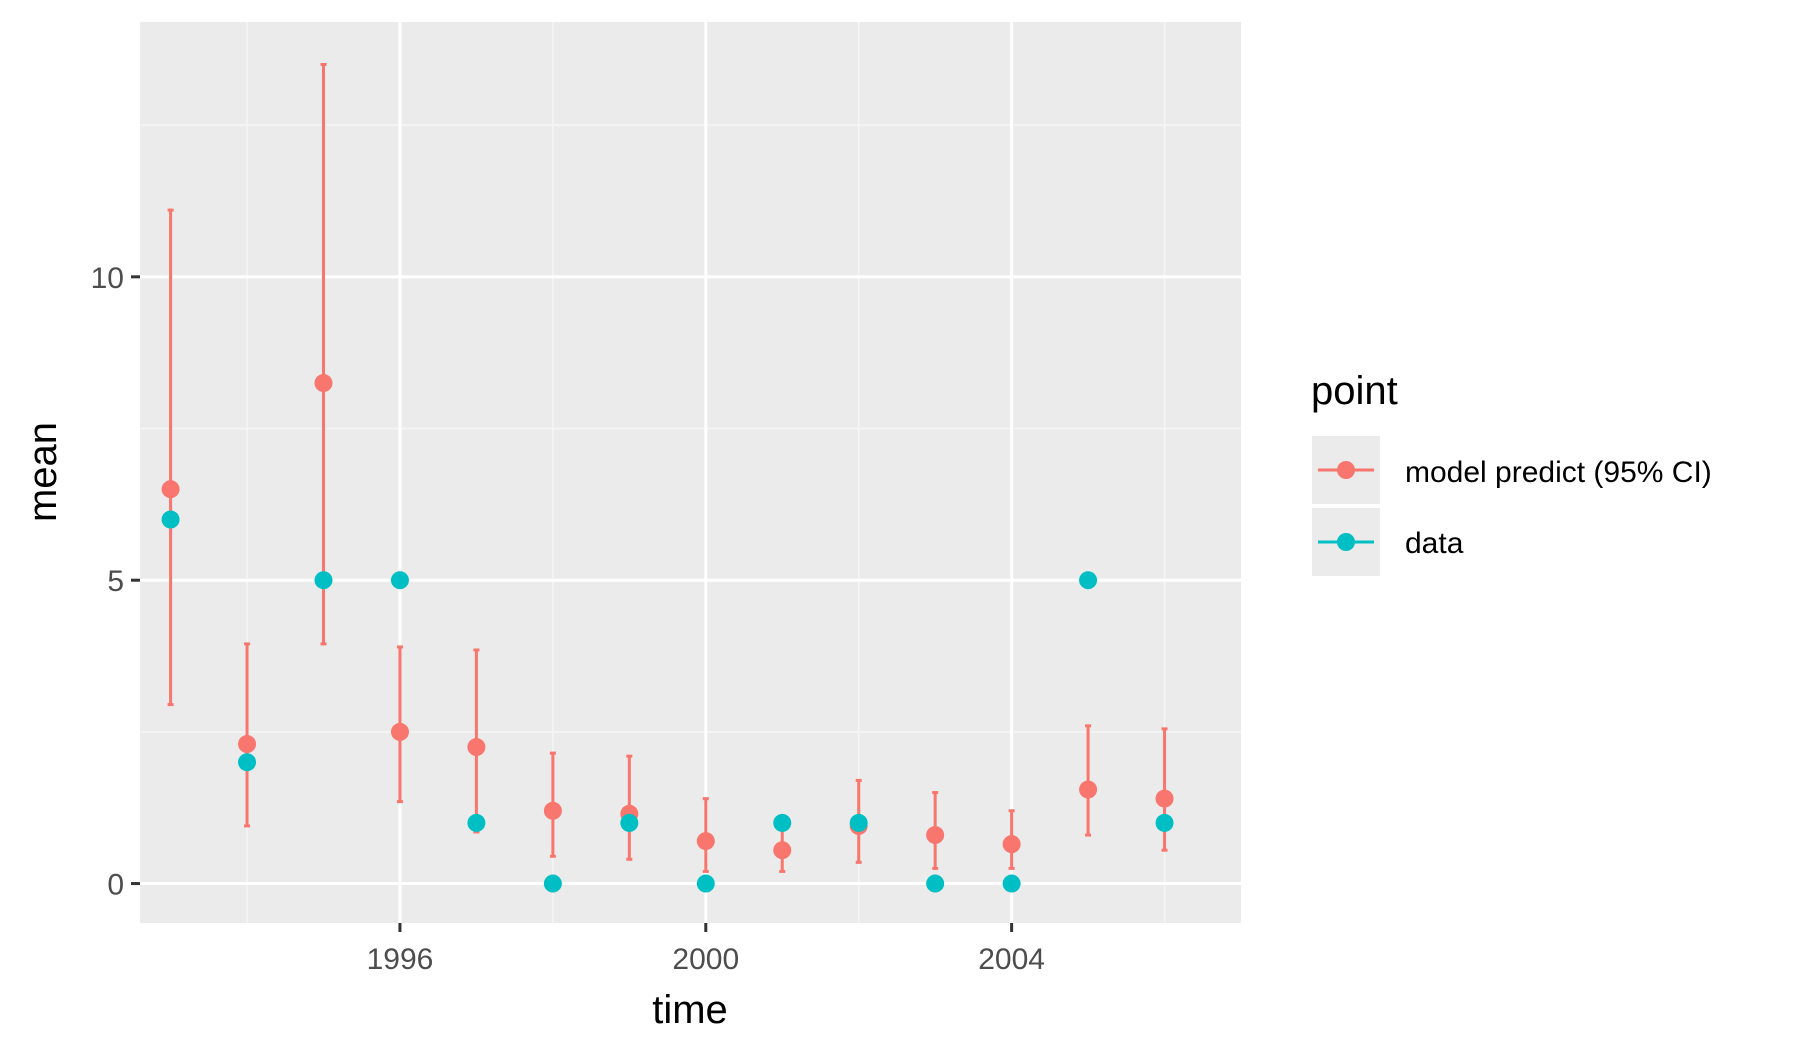 The height and width of the screenshot is (1053, 1815). I want to click on x-axis-title: time, so click(690, 1010).